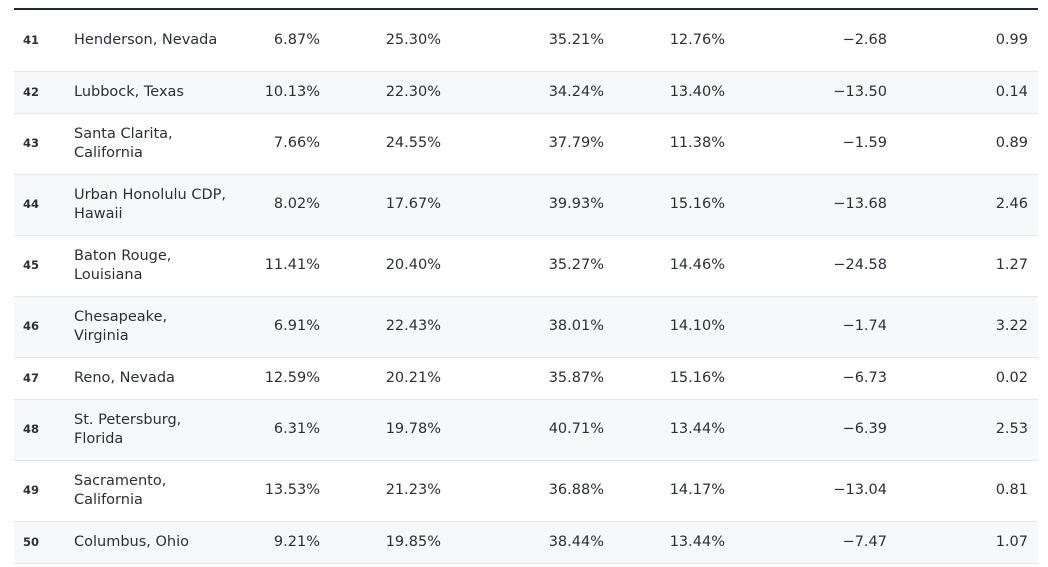 Image resolution: width=1048 pixels, height=567 pixels. What do you see at coordinates (413, 541) in the screenshot?
I see `value-cell-2: 19.85%` at bounding box center [413, 541].